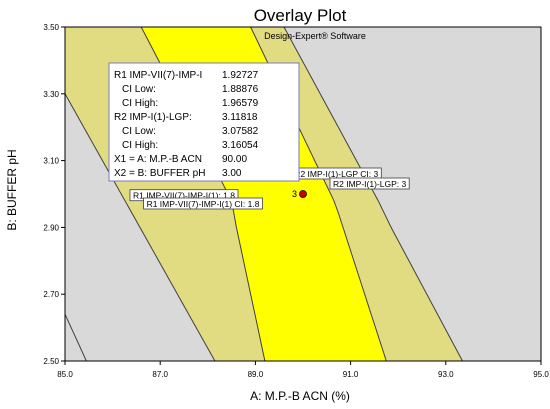 This screenshot has width=550, height=409. I want to click on x-tick-label: 95.0, so click(541, 374).